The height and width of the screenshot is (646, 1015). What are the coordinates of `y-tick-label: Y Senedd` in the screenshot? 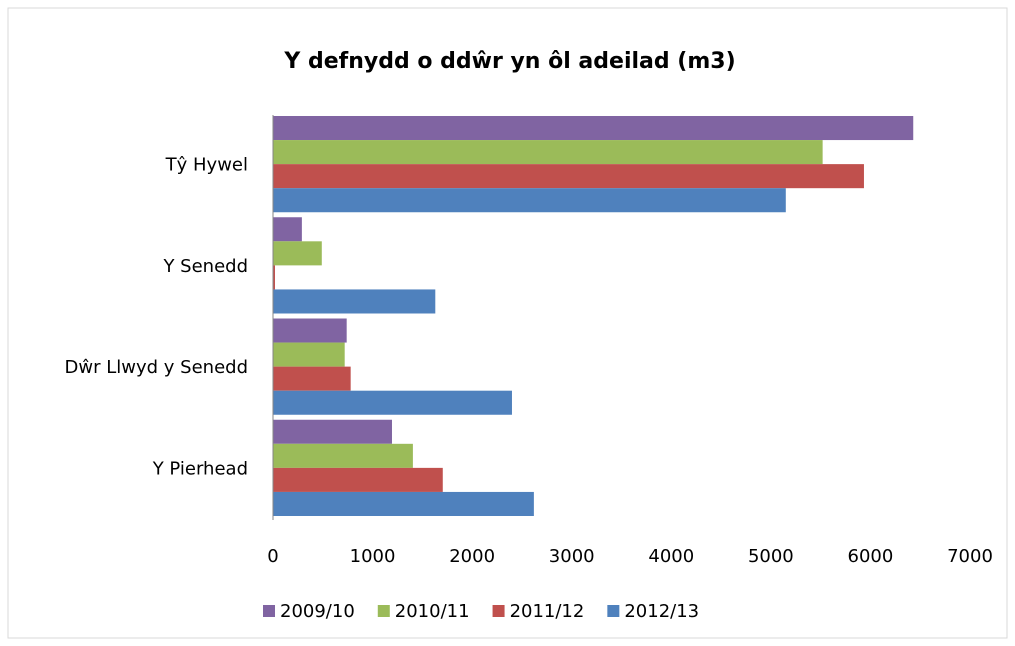 It's located at (205, 266).